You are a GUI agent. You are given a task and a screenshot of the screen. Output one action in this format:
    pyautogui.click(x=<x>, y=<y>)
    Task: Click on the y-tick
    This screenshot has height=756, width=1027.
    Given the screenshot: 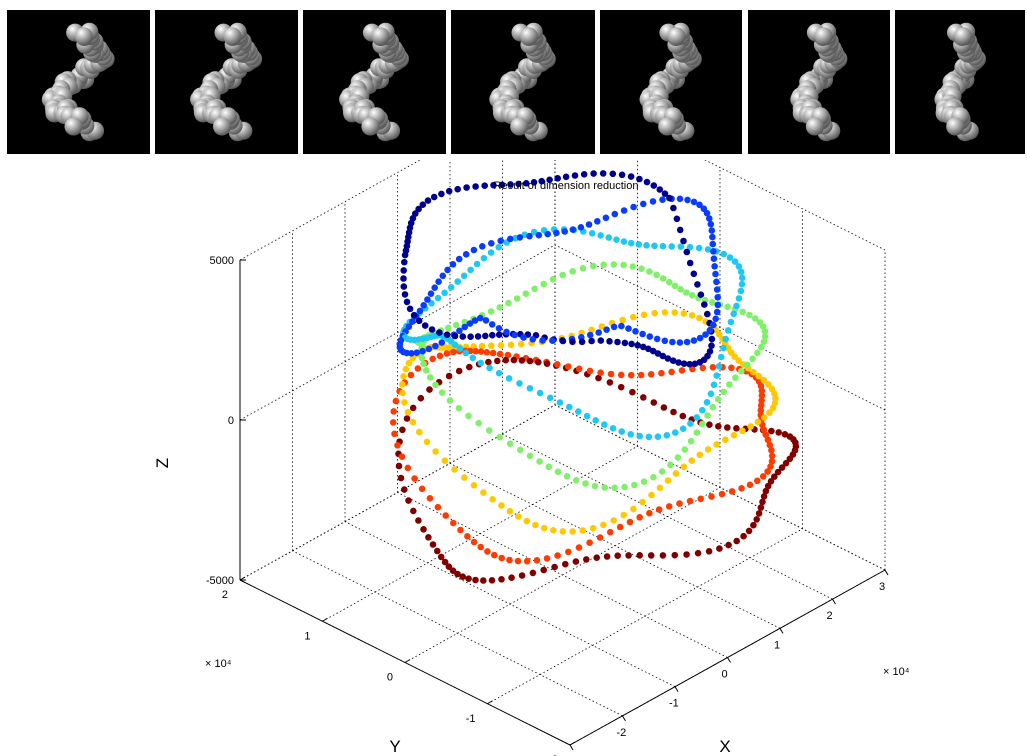 What is the action you would take?
    pyautogui.click(x=325, y=619)
    